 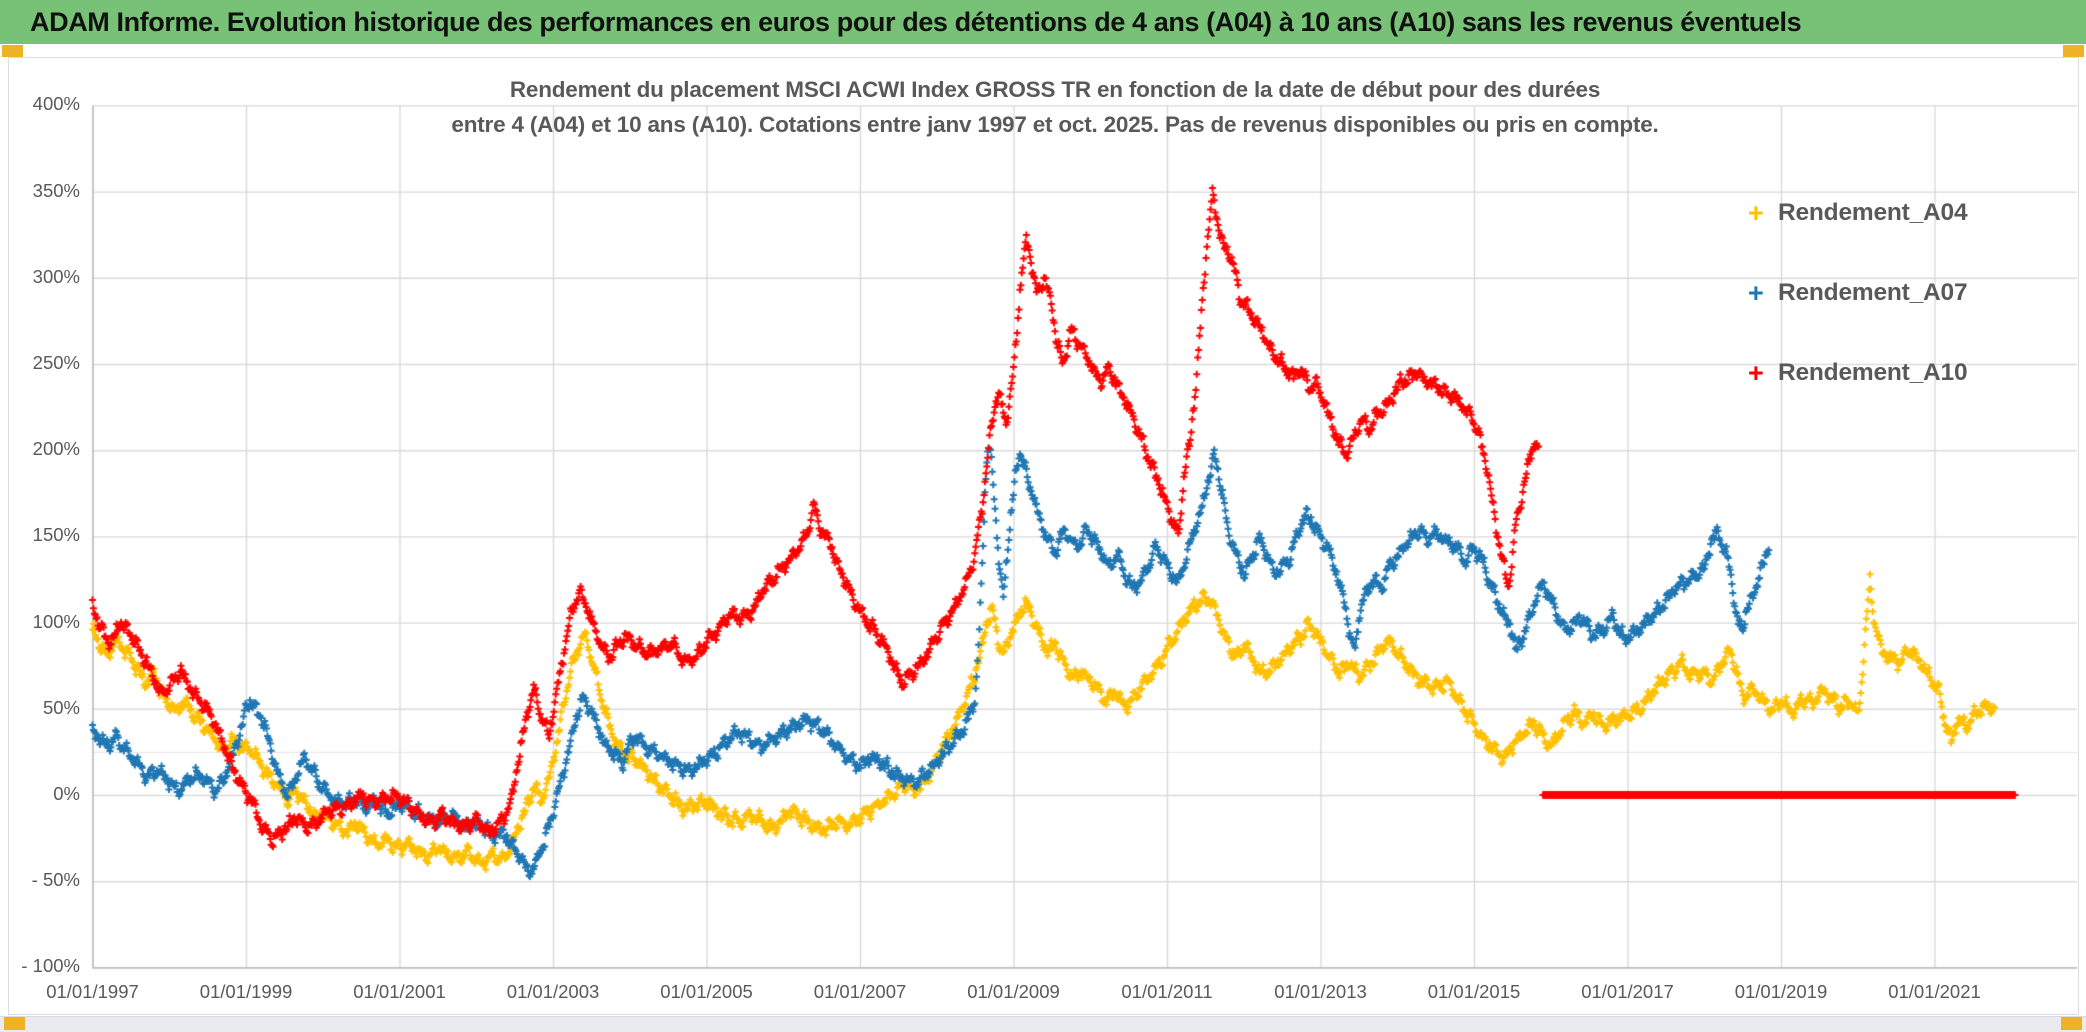 I want to click on y-tick-label: - 100%, so click(x=50, y=966).